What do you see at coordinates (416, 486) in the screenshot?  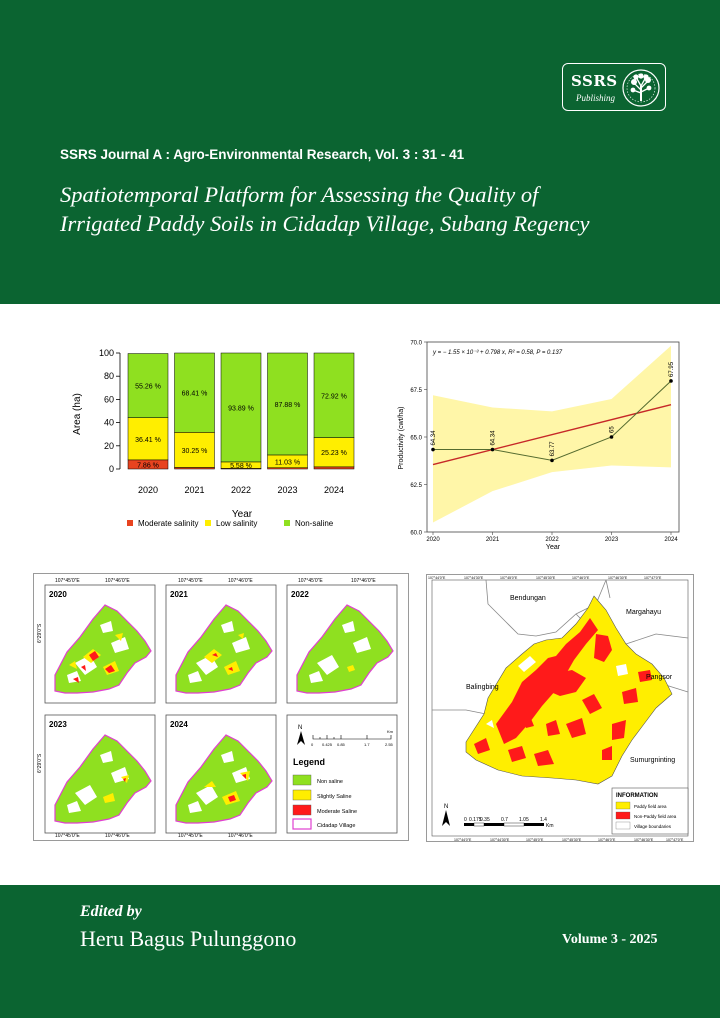 I see `line-ytick-label: 62.5` at bounding box center [416, 486].